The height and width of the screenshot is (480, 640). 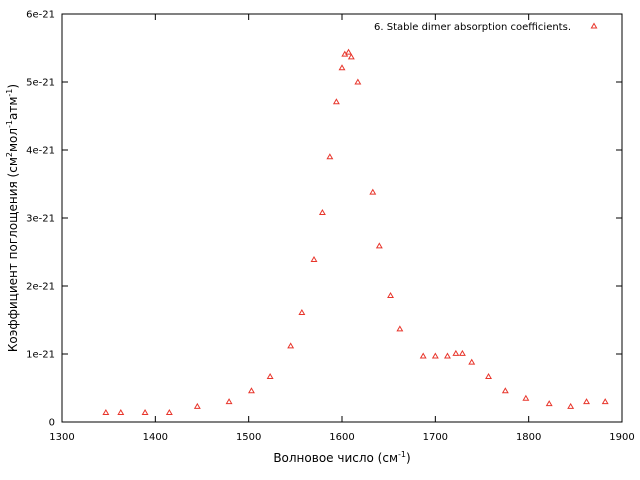 I want to click on x-axis-title-text: Волновое число (см, so click(x=335, y=458).